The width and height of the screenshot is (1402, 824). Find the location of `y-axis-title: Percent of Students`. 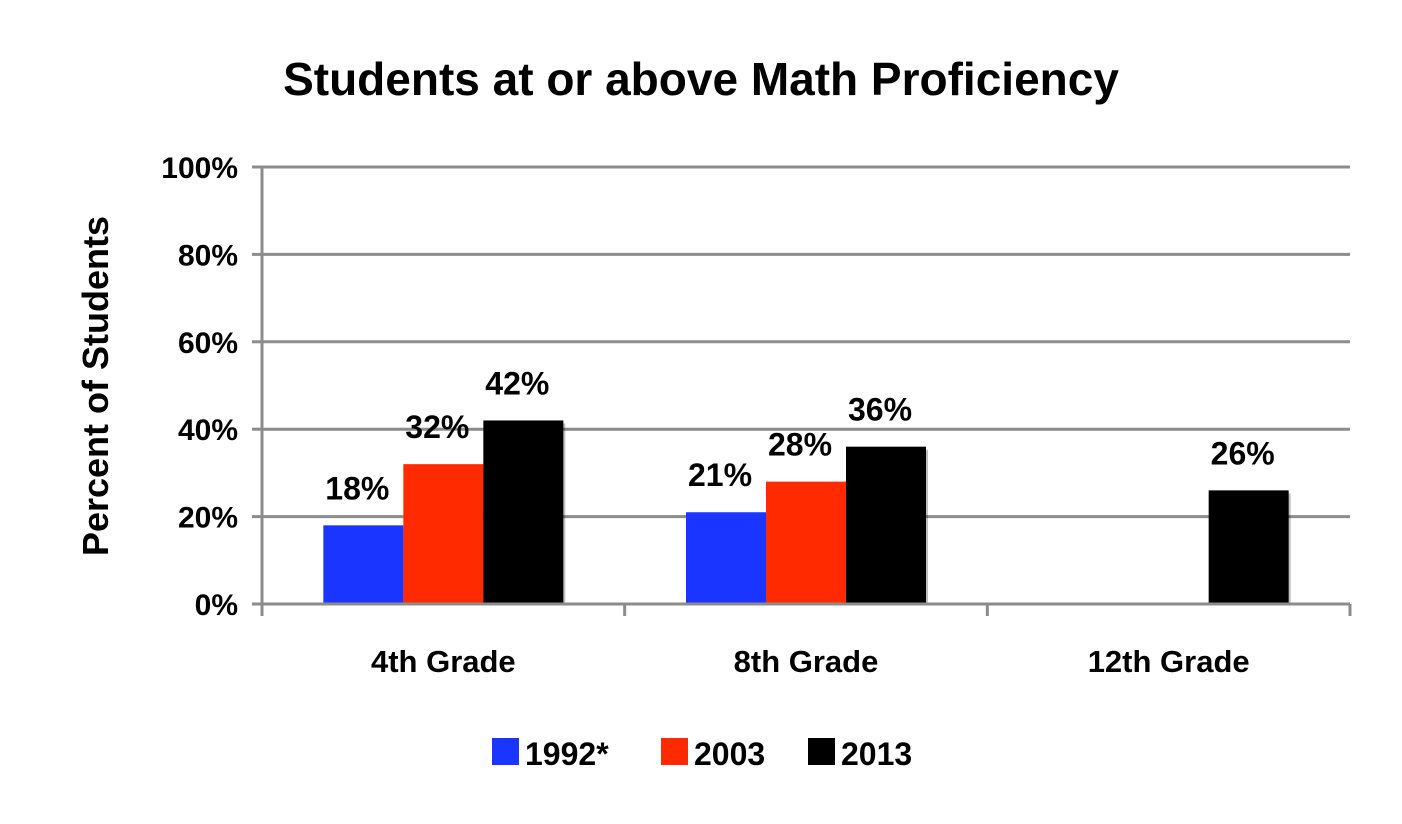

y-axis-title: Percent of Students is located at coordinates (95, 386).